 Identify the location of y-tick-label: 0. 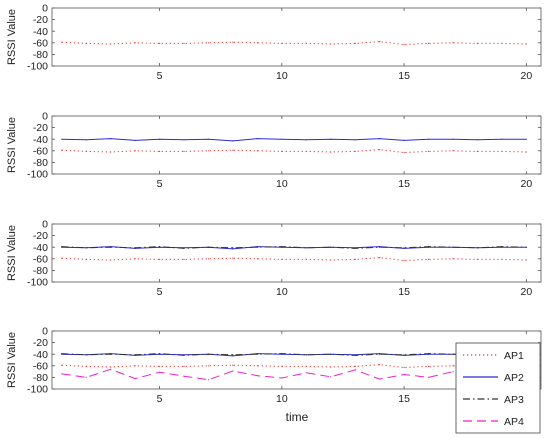
(45, 117).